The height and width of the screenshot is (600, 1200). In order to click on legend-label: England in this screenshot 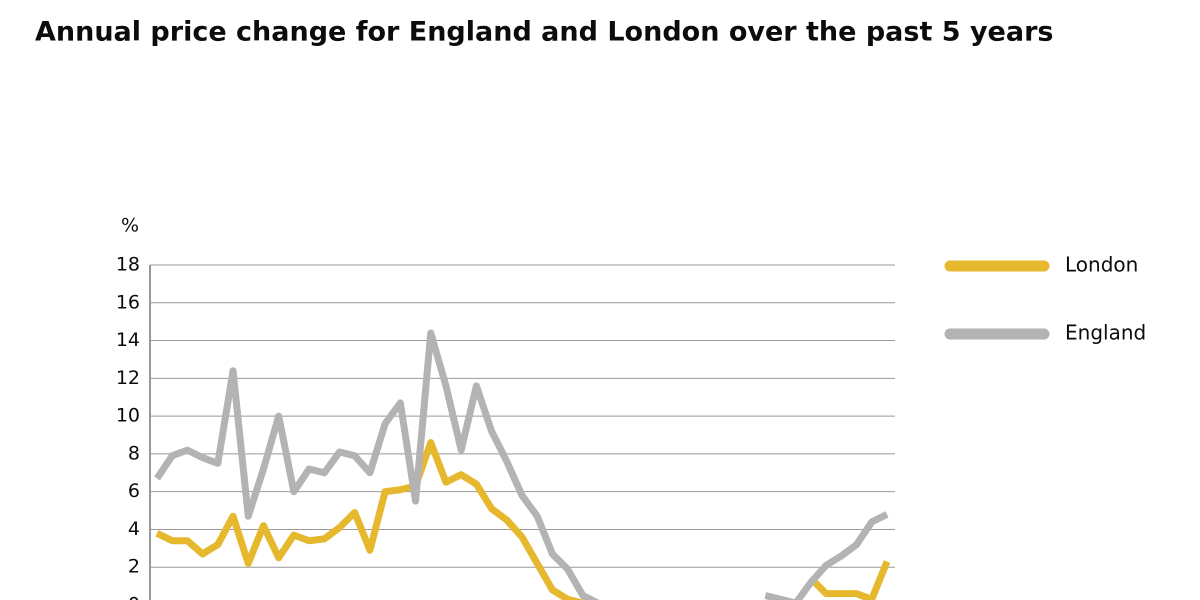, I will do `click(1105, 333)`.